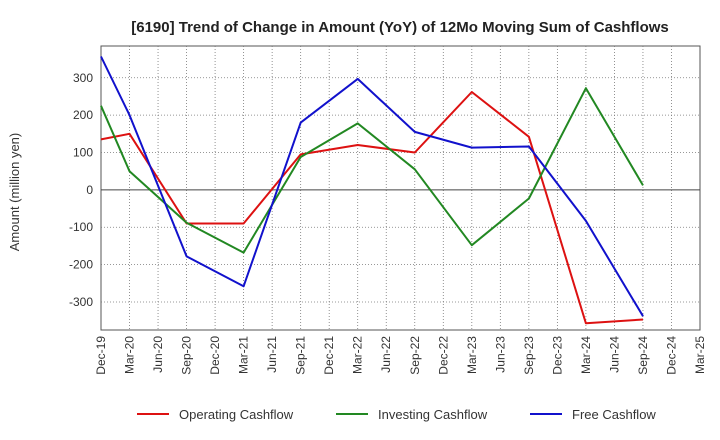 Image resolution: width=720 pixels, height=440 pixels. Describe the element at coordinates (83, 153) in the screenshot. I see `y-tick-label: 100` at that location.